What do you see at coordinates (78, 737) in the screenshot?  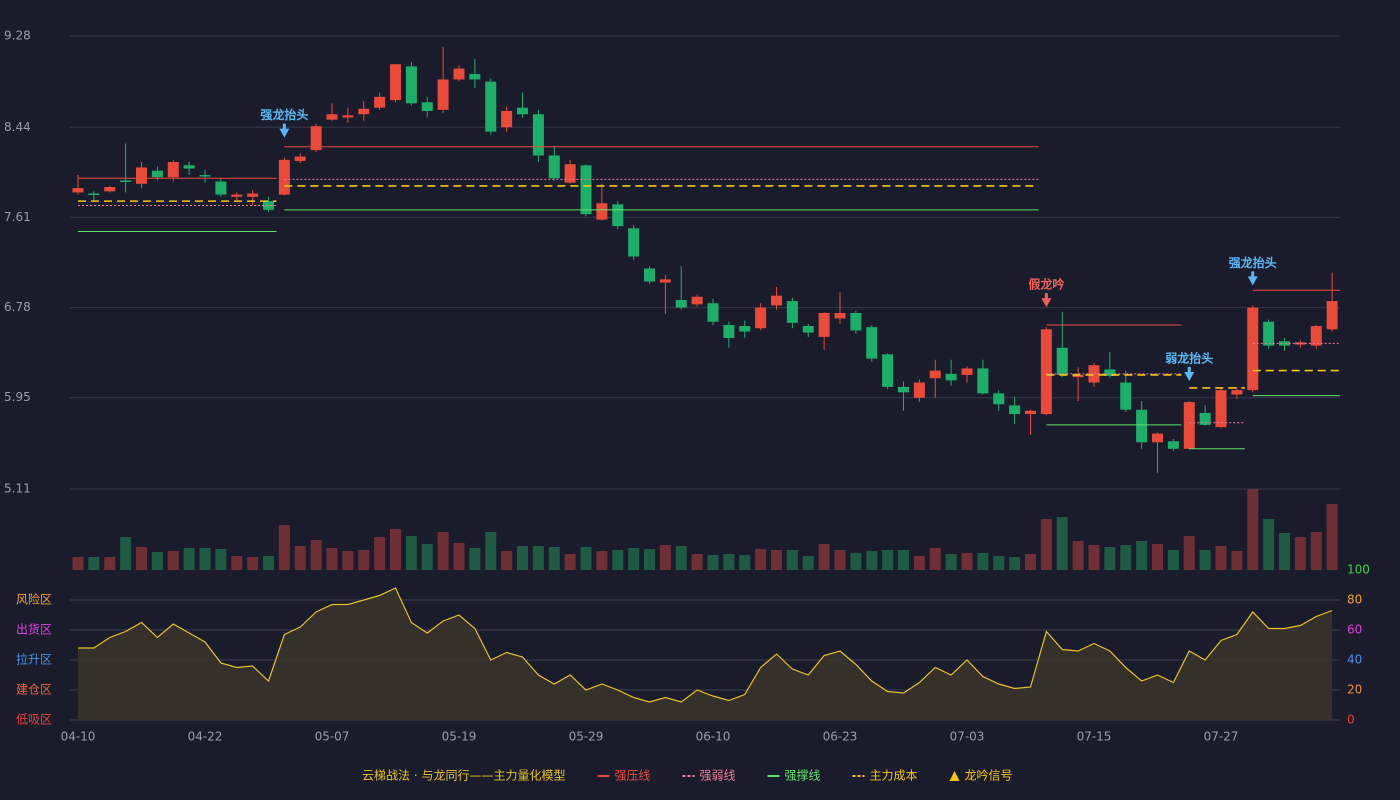 I see `x-tick-label: 04-10` at bounding box center [78, 737].